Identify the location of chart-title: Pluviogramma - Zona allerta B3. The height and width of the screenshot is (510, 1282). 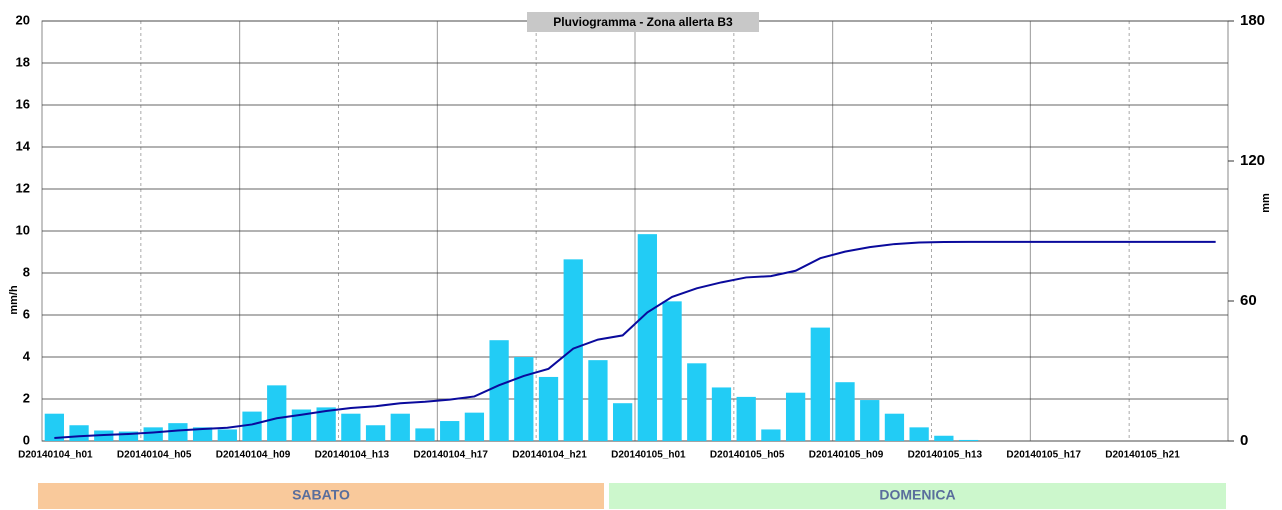
(643, 22).